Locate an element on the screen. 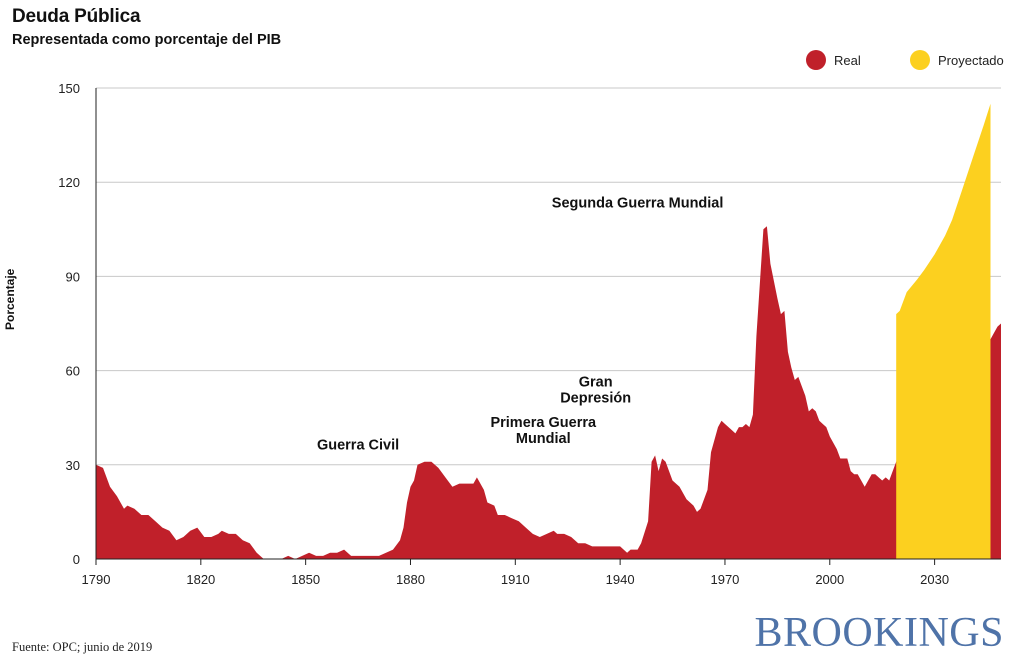 The width and height of the screenshot is (1024, 664). annotation-3: Segunda Guerra Mundial is located at coordinates (638, 204).